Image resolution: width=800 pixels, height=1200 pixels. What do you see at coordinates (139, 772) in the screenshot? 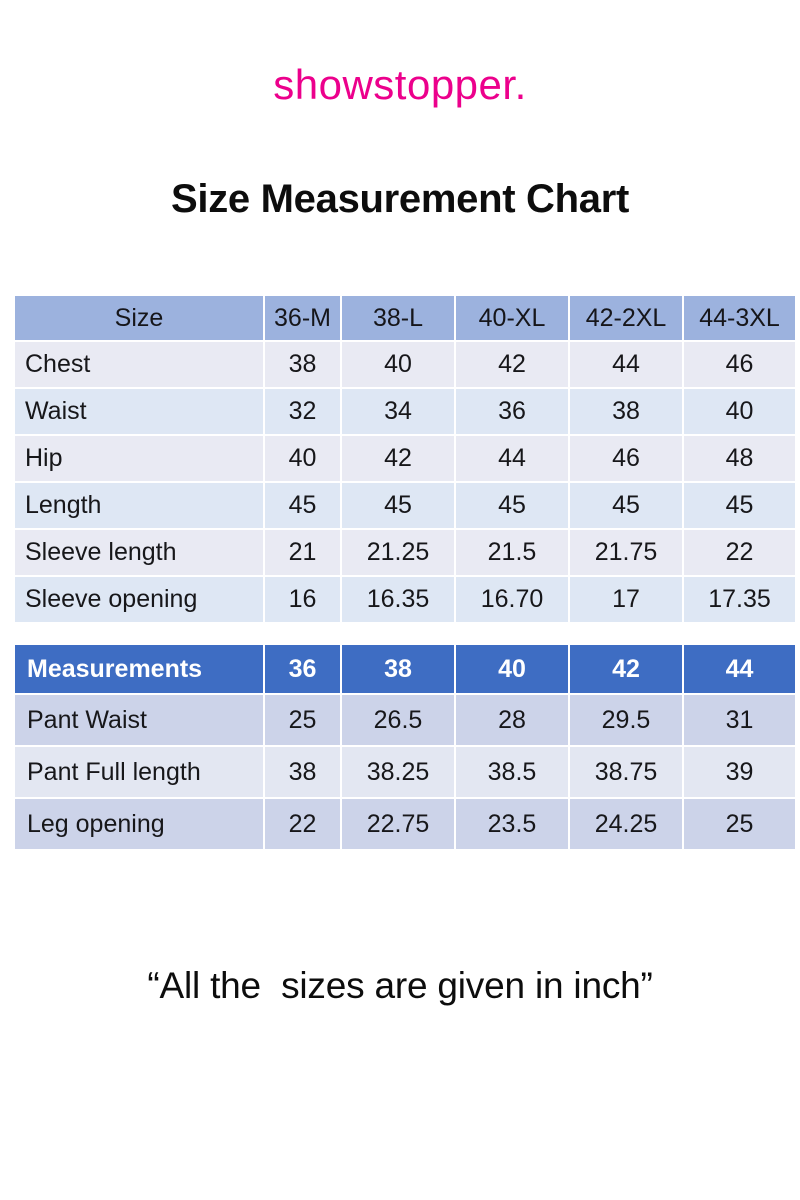
I see `row-label: Pant Full length` at bounding box center [139, 772].